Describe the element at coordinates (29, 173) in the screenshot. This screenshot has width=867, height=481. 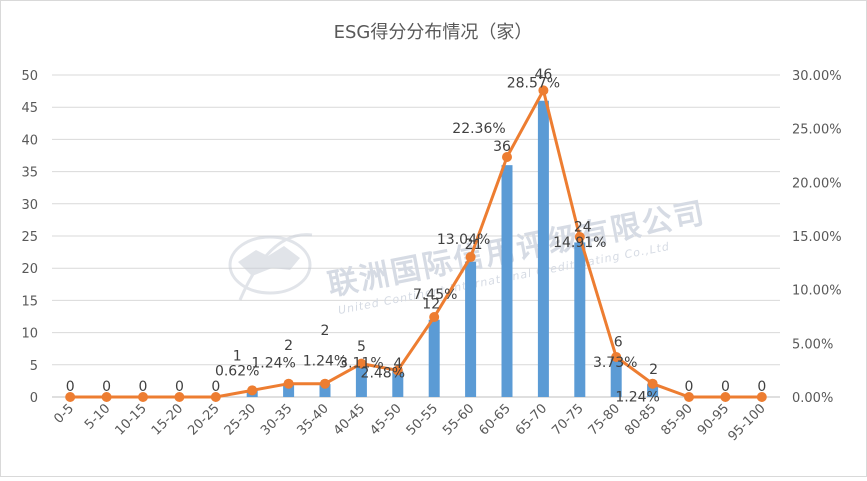
I see `y-left-tick-label: 35` at that location.